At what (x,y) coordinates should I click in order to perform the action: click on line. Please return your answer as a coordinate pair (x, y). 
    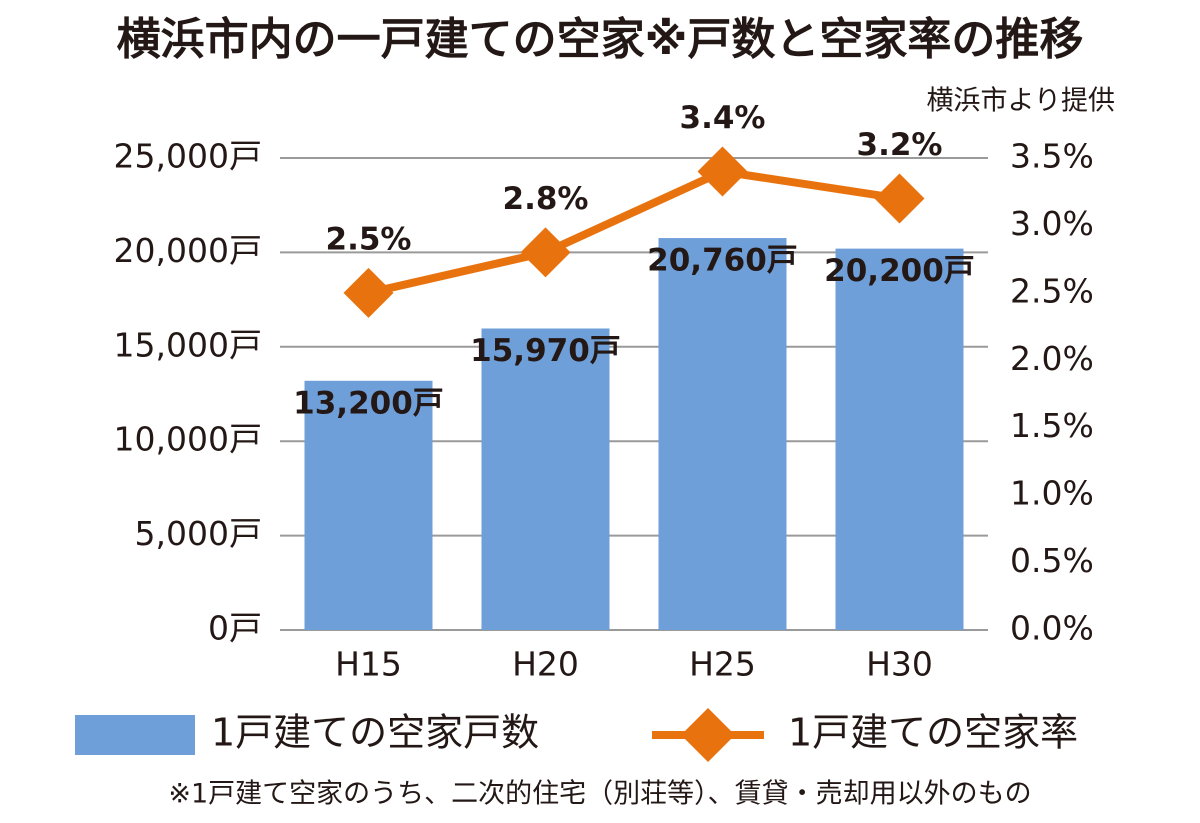
    Looking at the image, I should click on (634, 232).